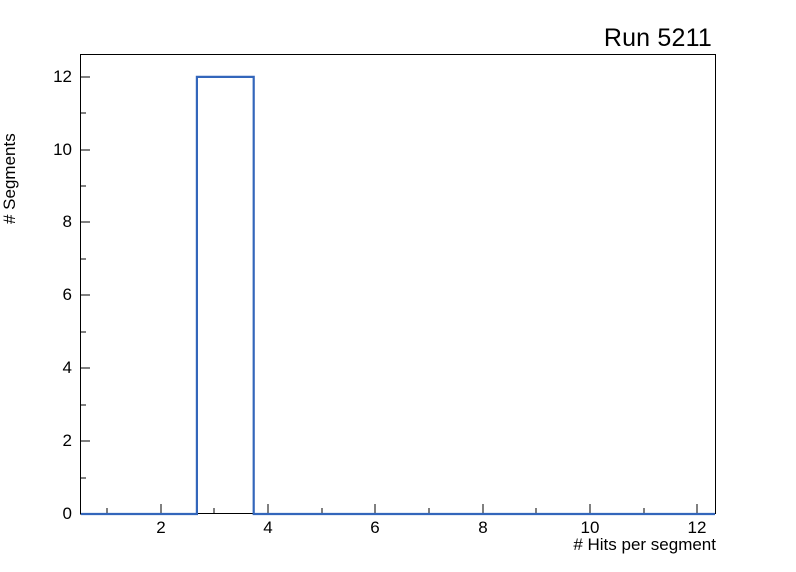 This screenshot has height=572, width=796. Describe the element at coordinates (402, 509) in the screenshot. I see `x-axis-ticks` at that location.